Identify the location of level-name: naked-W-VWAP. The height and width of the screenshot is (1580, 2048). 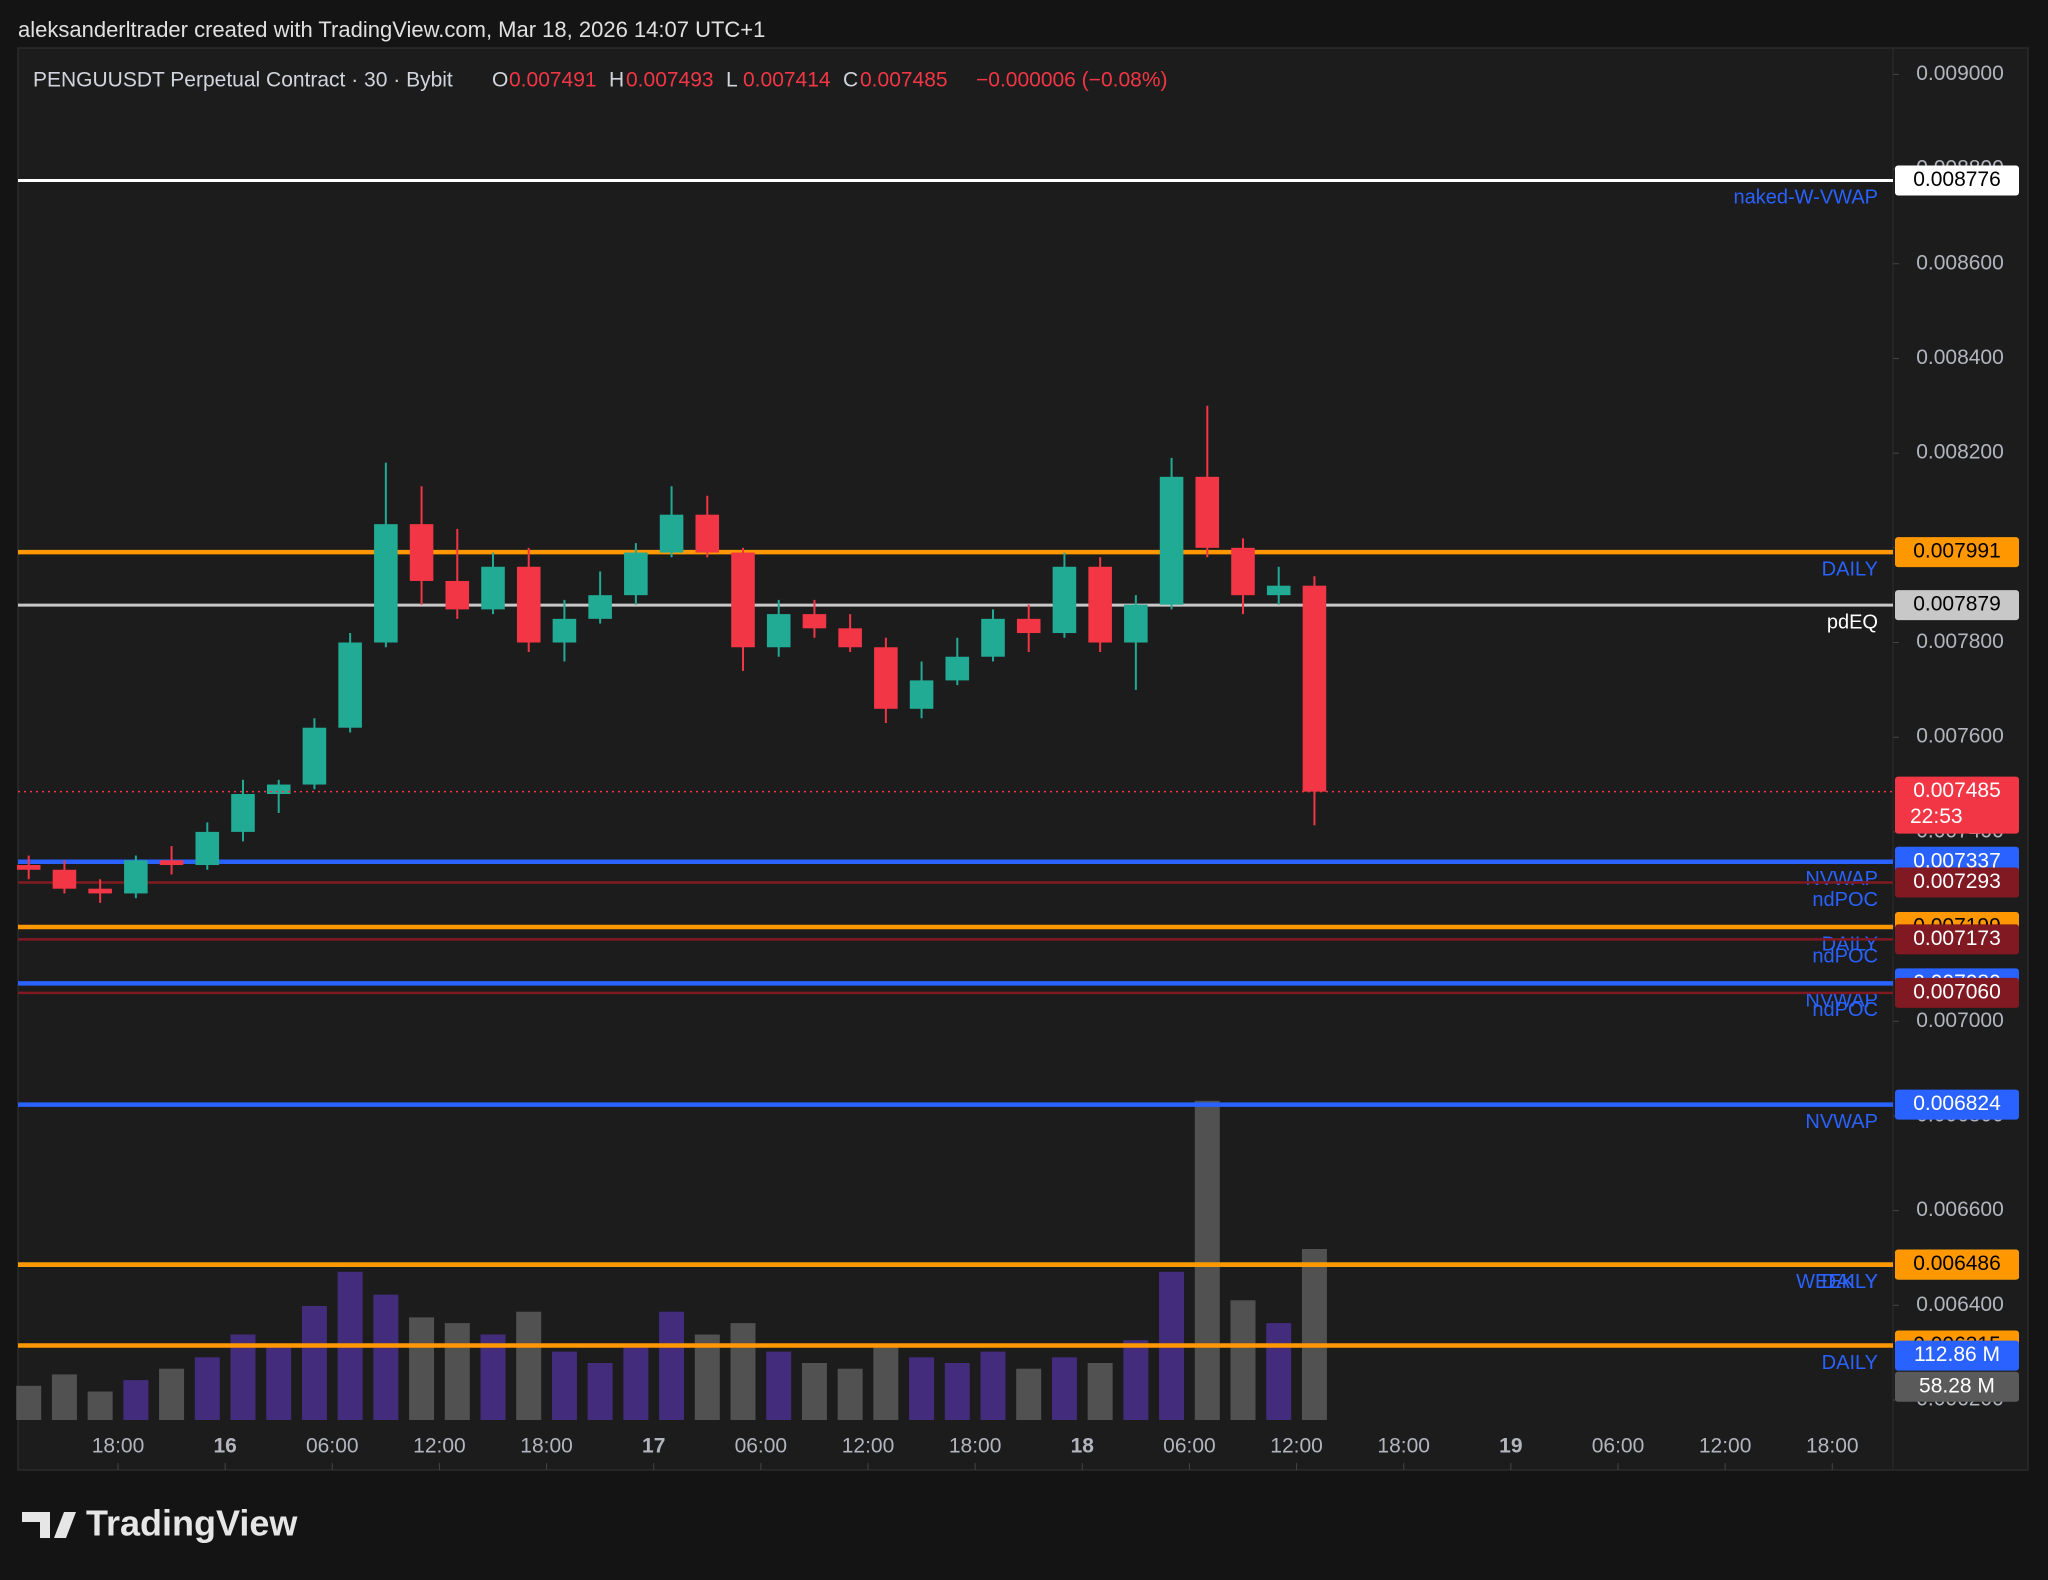
(1806, 198).